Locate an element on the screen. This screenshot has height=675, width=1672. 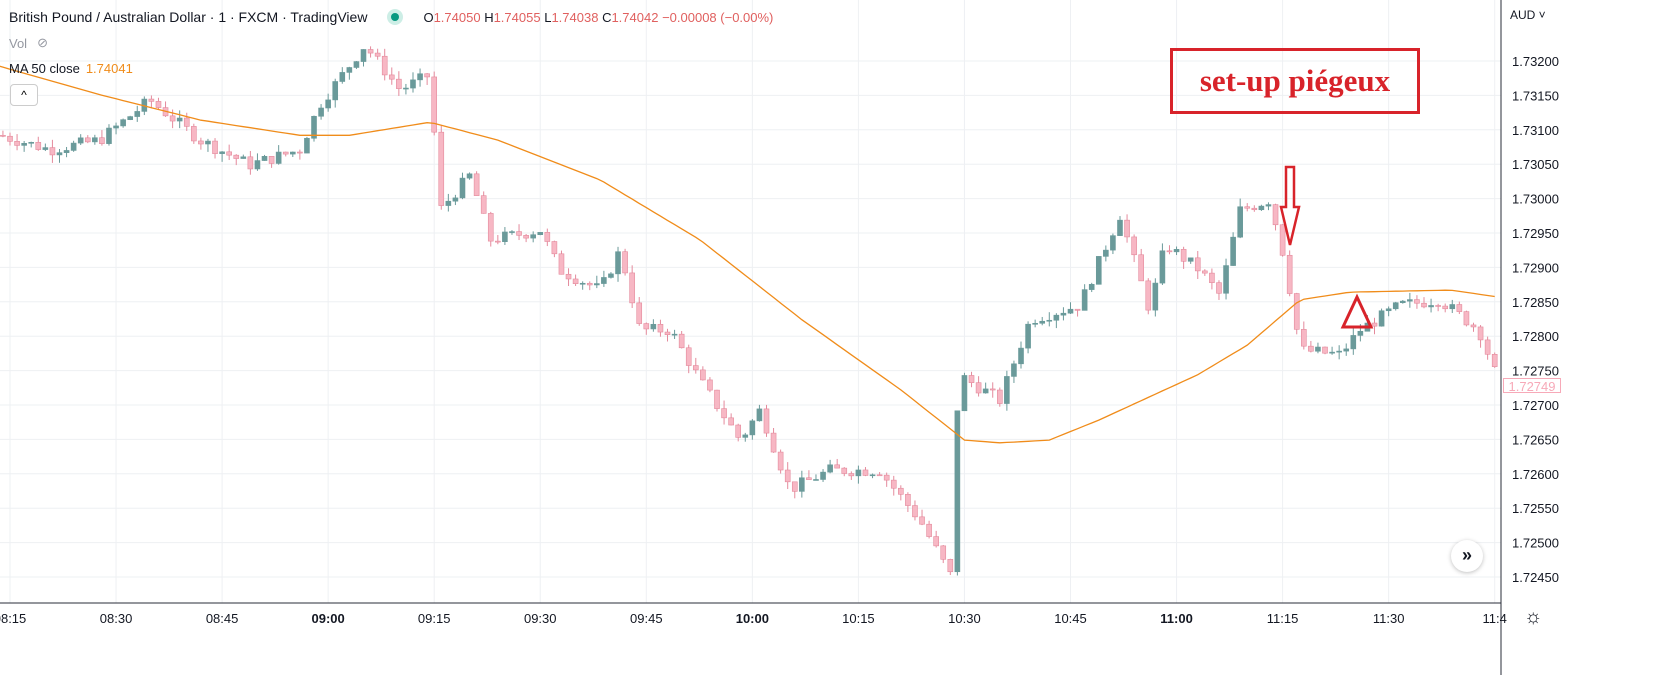
high-label: H is located at coordinates (489, 17).